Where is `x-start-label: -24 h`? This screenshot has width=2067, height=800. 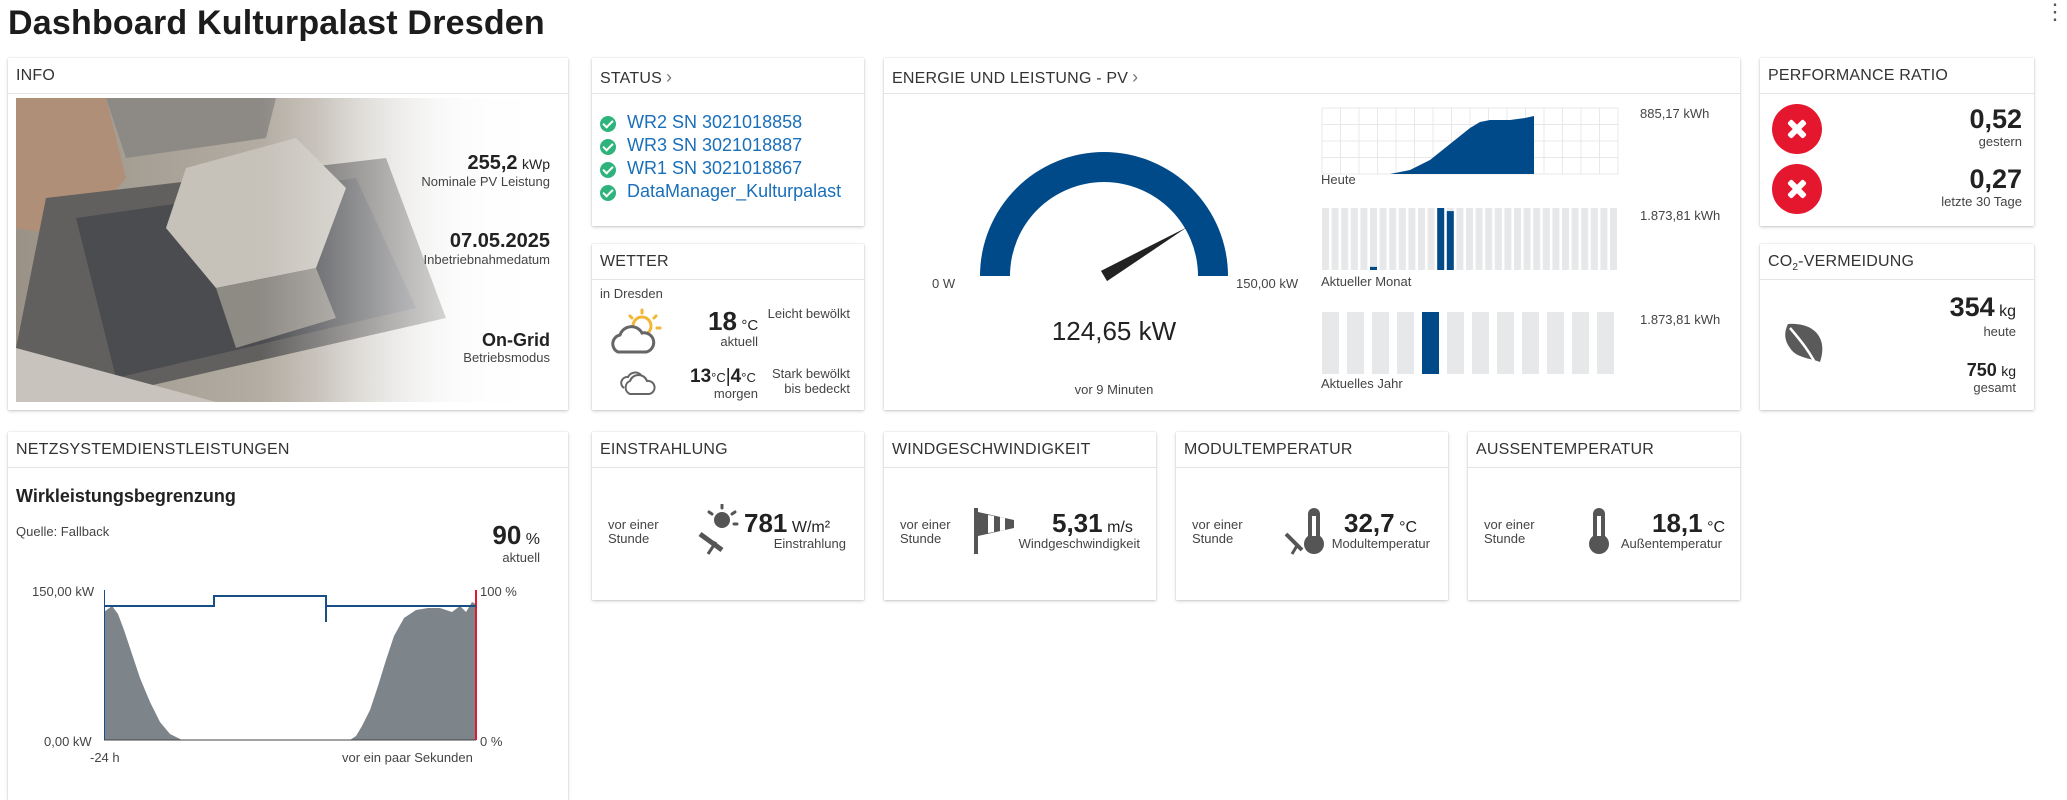
x-start-label: -24 h is located at coordinates (105, 757).